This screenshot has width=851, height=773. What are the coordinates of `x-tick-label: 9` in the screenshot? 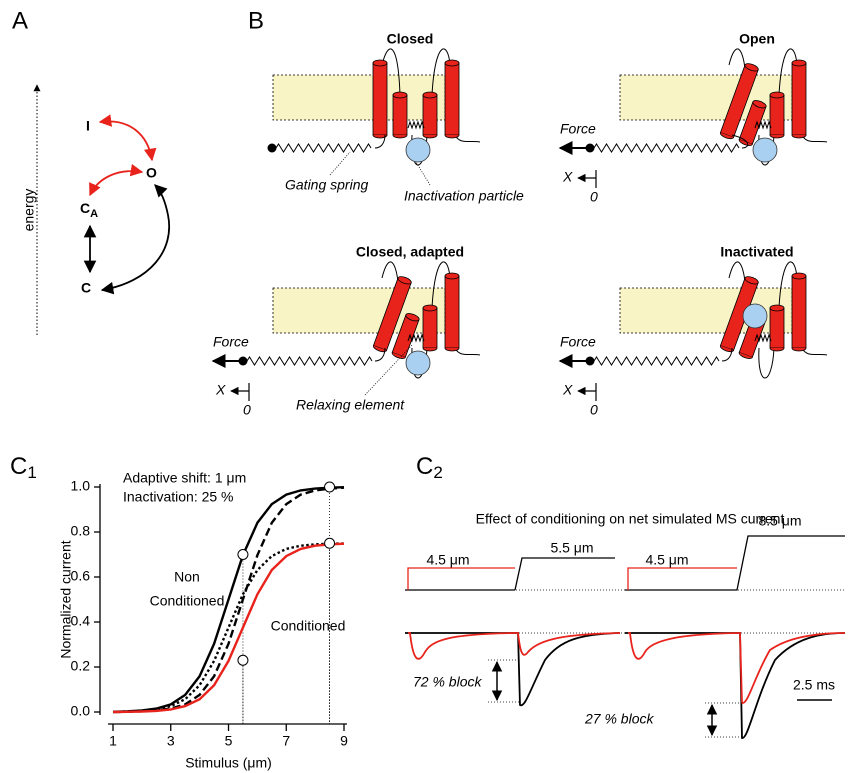 It's located at (344, 741).